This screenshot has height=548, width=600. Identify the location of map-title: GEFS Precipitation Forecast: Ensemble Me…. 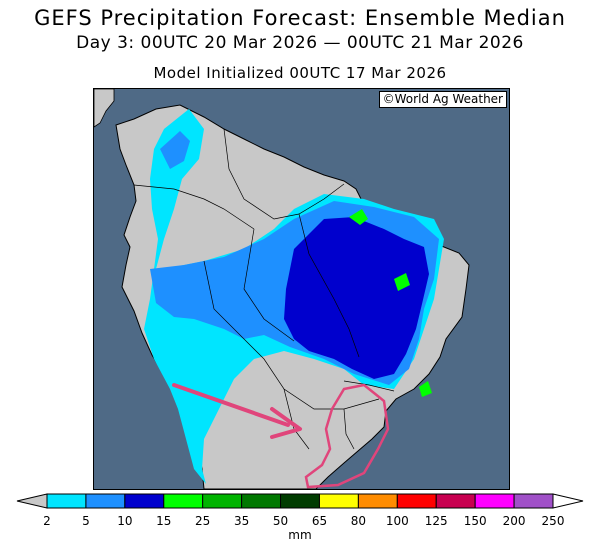
(300, 18).